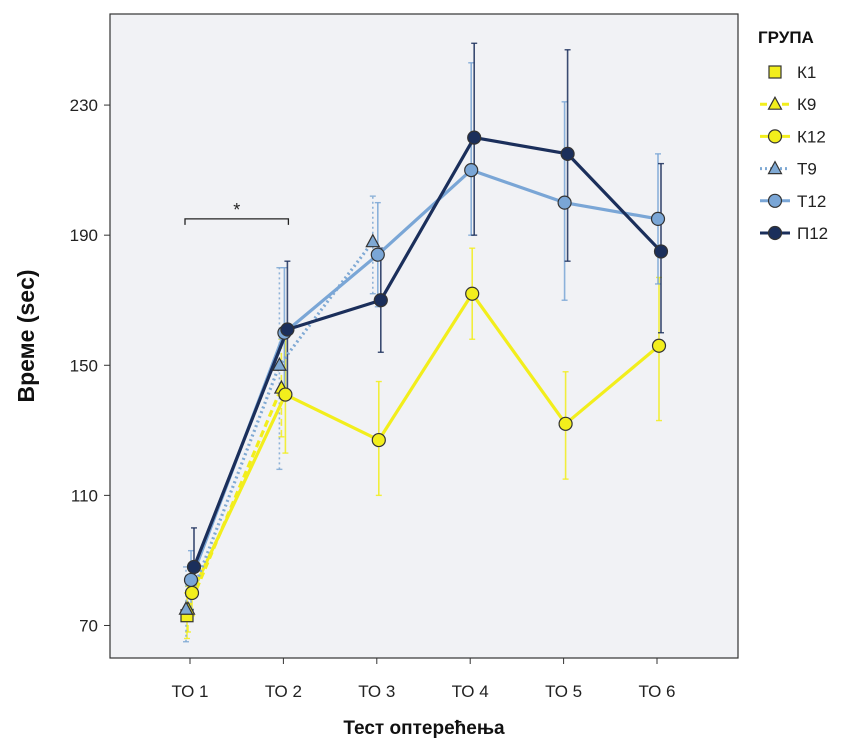 This screenshot has height=744, width=849. I want to click on y-tick-label: 70, so click(88, 625).